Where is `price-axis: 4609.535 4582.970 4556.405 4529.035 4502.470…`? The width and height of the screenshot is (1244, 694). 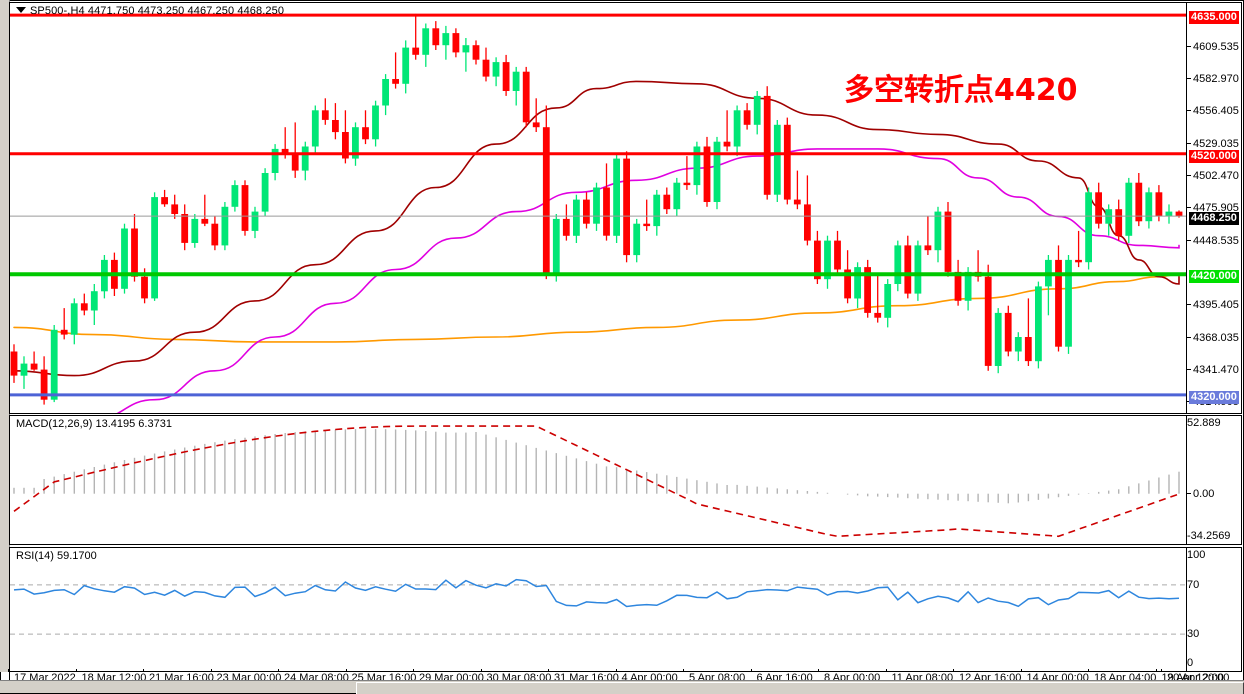 price-axis: 4609.535 4582.970 4556.405 4529.035 4502.470… is located at coordinates (1213, 208).